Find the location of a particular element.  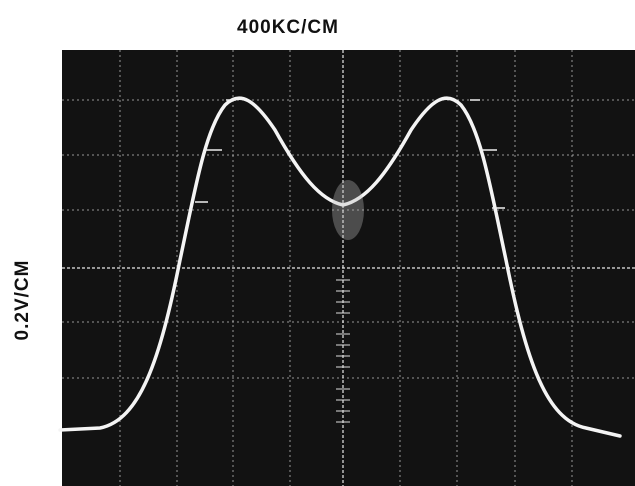

trace-blur is located at coordinates (348, 210).